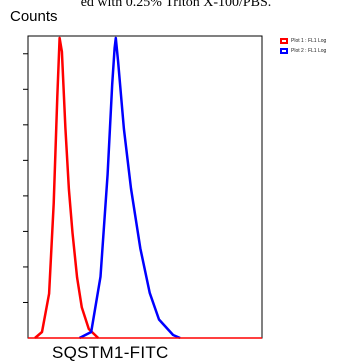  I want to click on legend: Plot 1 : FL1 Log Plot 2 : FL1 Log, so click(303, 46).